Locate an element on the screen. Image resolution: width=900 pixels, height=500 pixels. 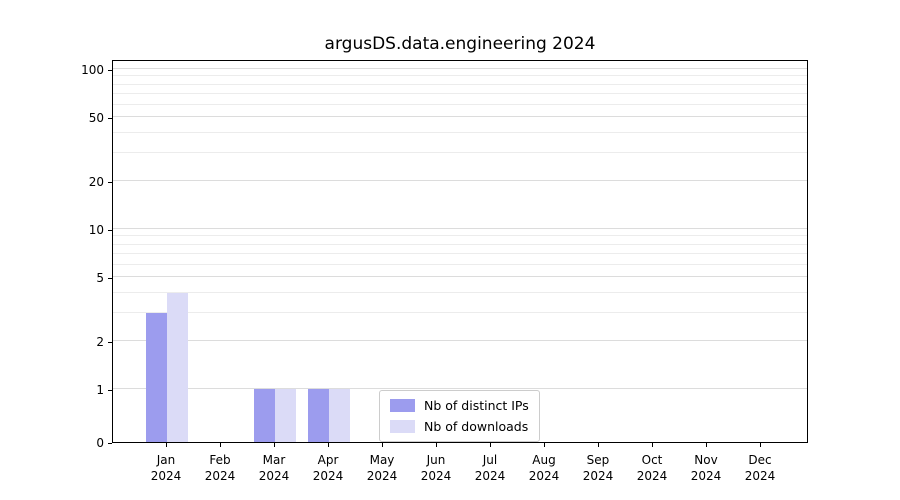
x-tick-label-oct: Oct 2024 is located at coordinates (652, 468).